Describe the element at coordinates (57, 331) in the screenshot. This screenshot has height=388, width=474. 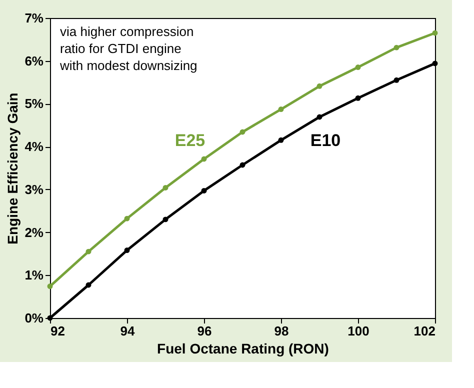
I see `x-tick-label: 92` at that location.